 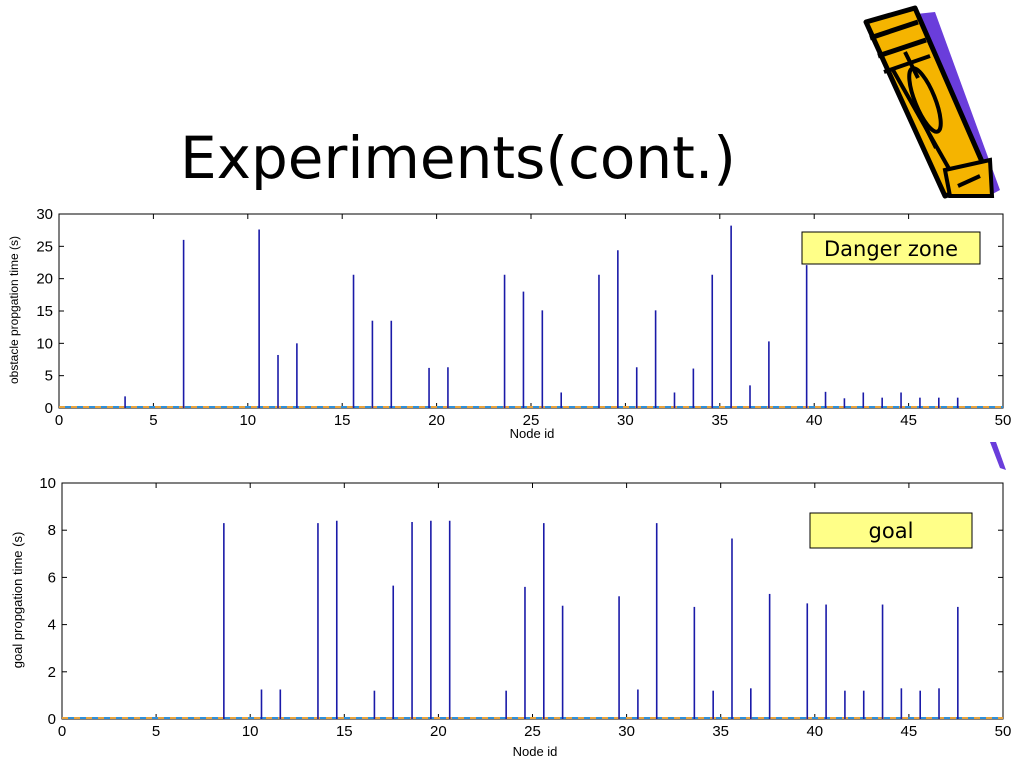 I want to click on y-axis-title: obstacle propgation time (s), so click(x=14, y=310).